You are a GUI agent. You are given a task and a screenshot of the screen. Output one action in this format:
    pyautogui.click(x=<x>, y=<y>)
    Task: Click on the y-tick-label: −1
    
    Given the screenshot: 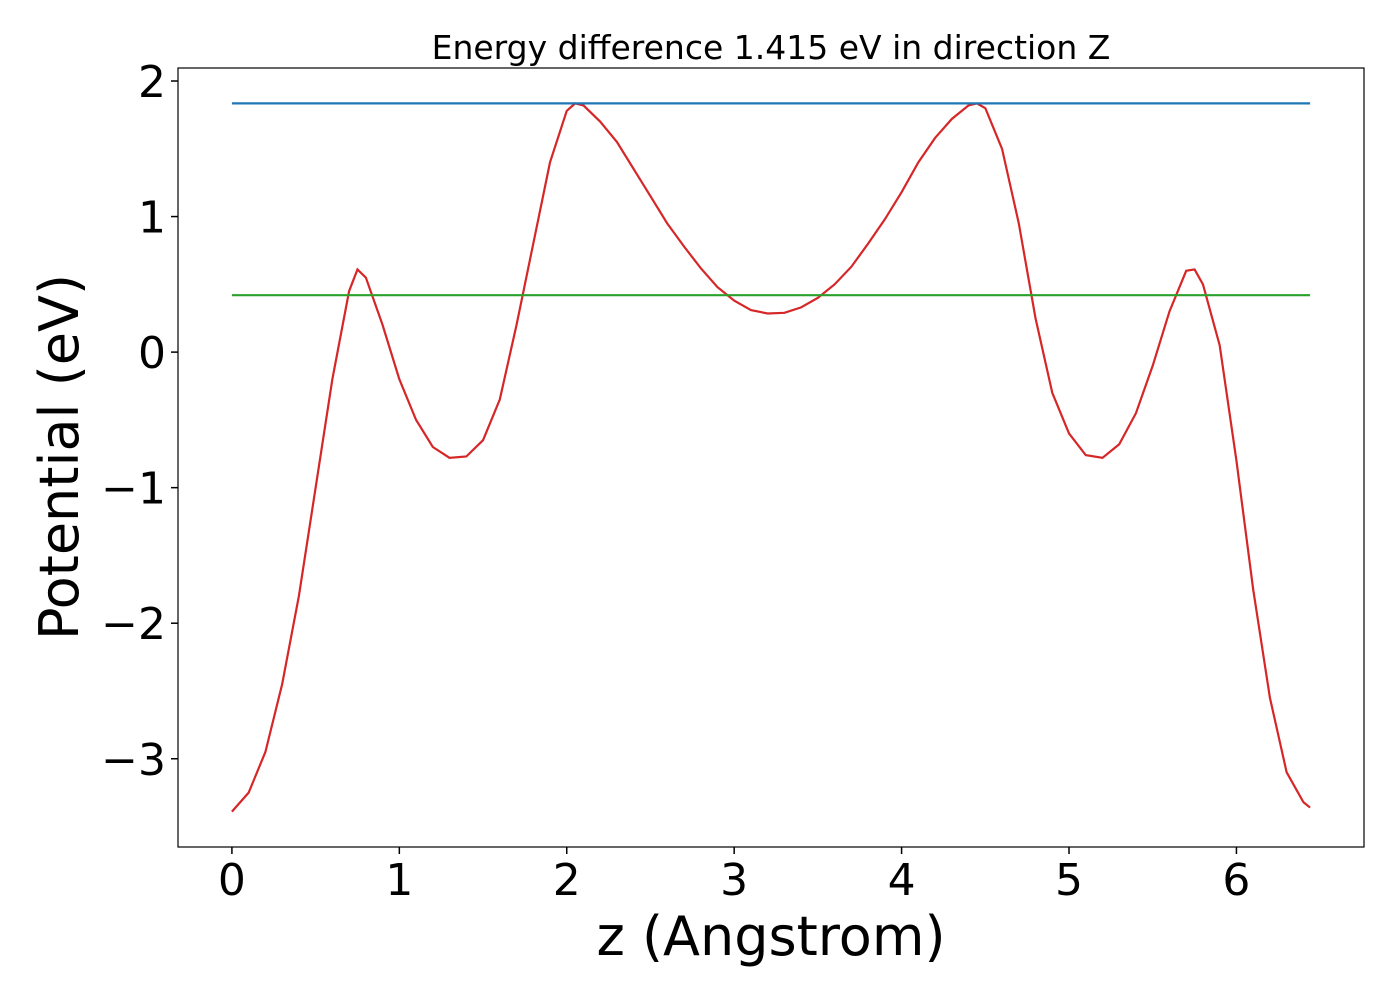 What is the action you would take?
    pyautogui.click(x=133, y=489)
    